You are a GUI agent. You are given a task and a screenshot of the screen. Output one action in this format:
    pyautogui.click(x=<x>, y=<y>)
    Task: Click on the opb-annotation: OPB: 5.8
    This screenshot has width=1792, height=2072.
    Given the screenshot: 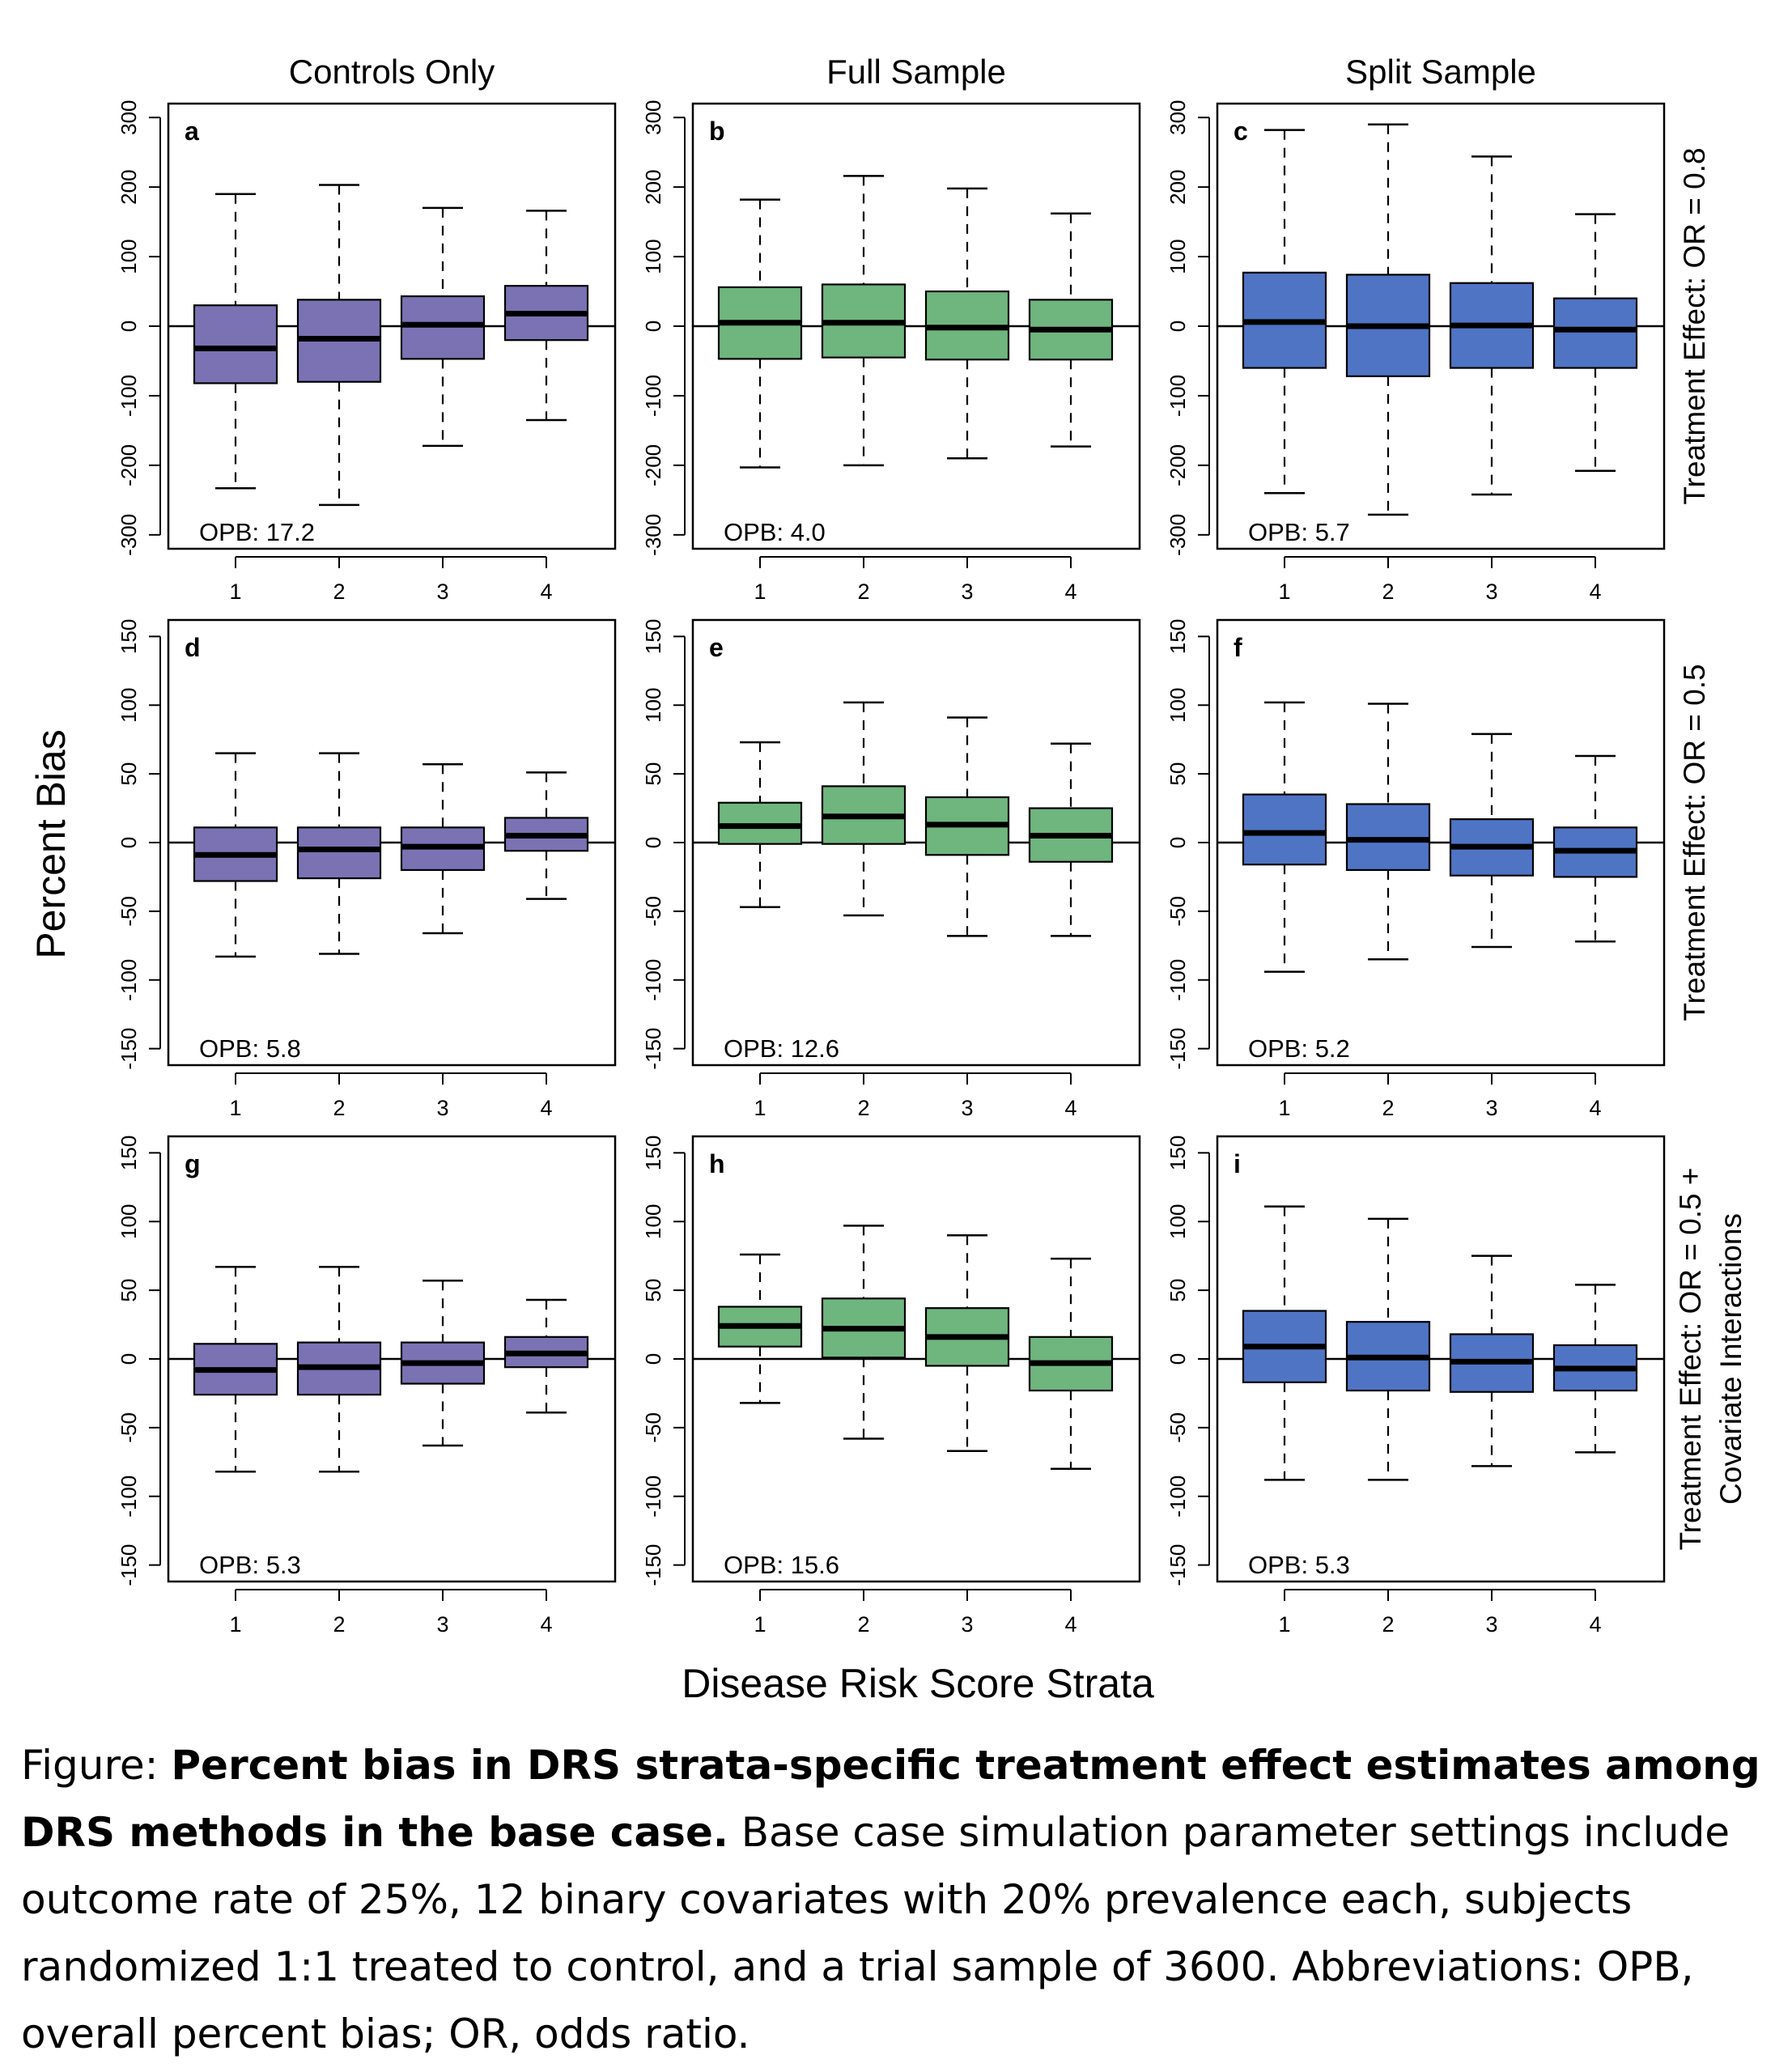 What is the action you would take?
    pyautogui.click(x=250, y=1048)
    